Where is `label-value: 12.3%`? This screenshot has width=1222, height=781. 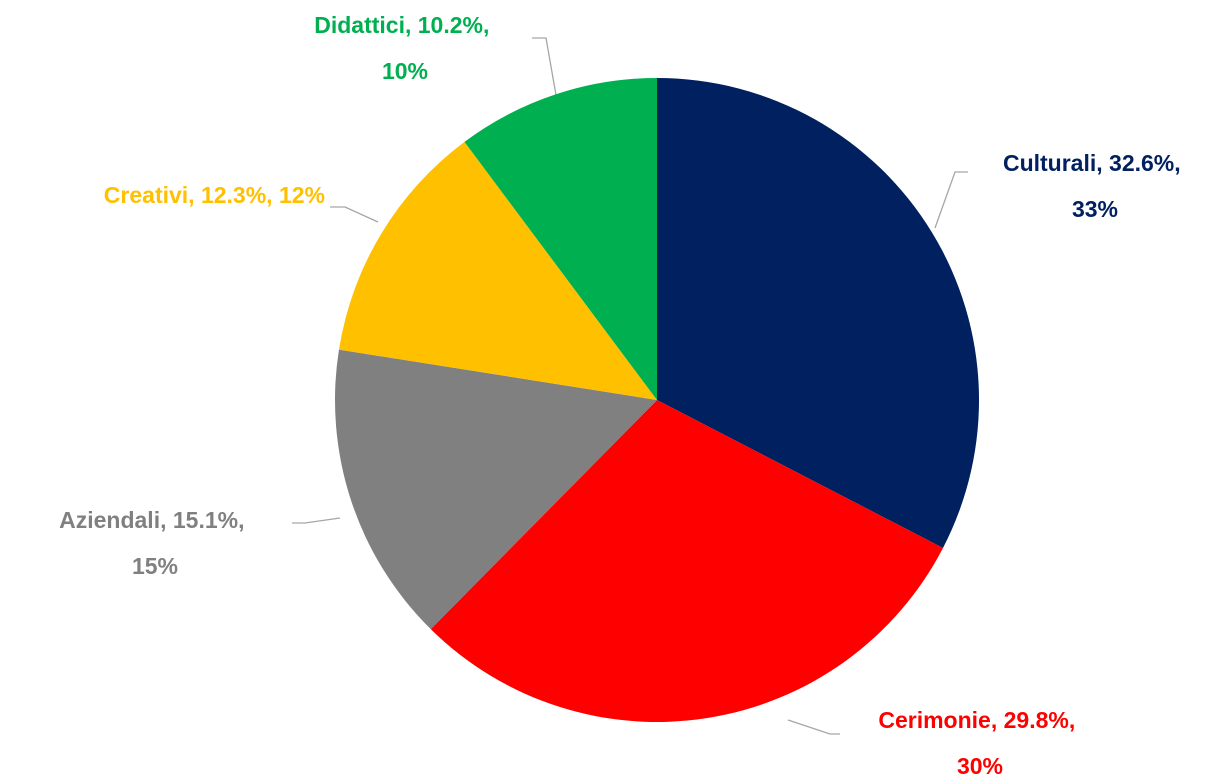 label-value: 12.3% is located at coordinates (233, 195).